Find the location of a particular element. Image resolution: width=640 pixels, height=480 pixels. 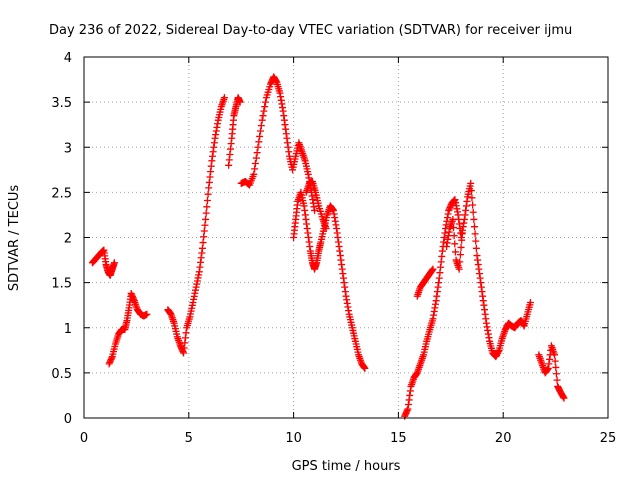

x-tick-label: 0 is located at coordinates (84, 438).